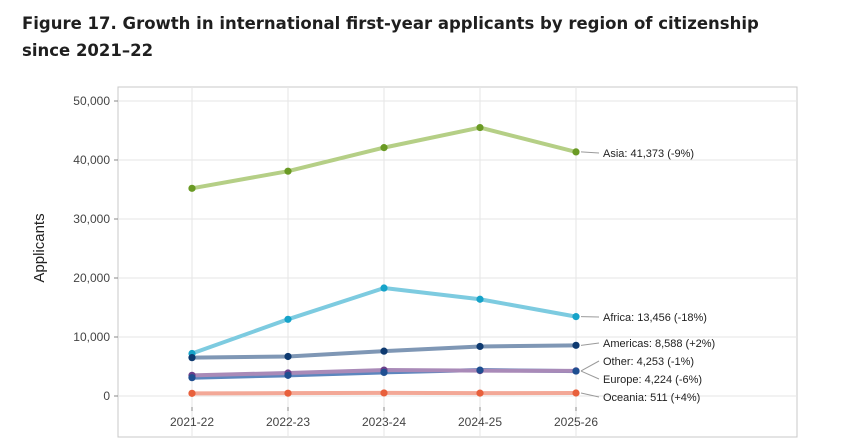  What do you see at coordinates (651, 398) in the screenshot?
I see `end-label-oceania: Oceania: 511 (+4%)` at bounding box center [651, 398].